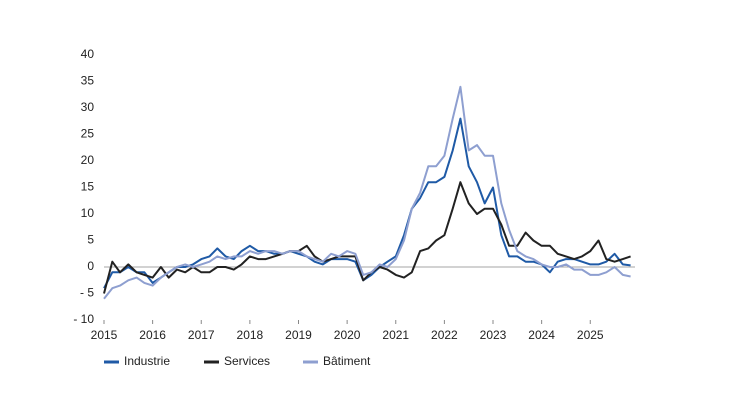  Describe the element at coordinates (88, 160) in the screenshot. I see `y-tick-label: 20` at that location.